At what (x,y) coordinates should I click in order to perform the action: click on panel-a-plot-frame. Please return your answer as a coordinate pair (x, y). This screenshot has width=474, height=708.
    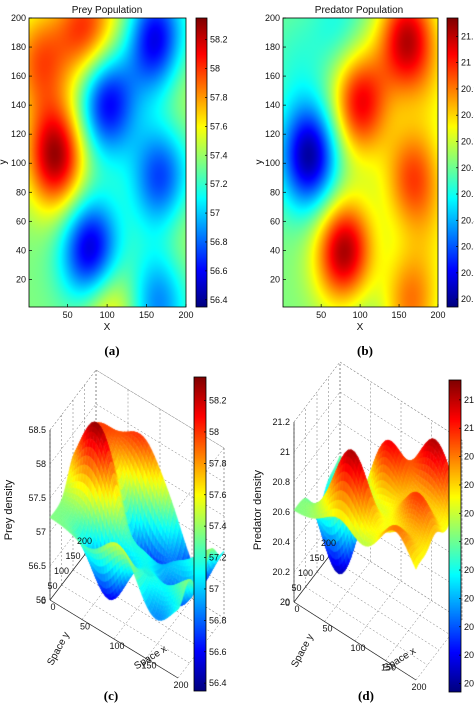
    Looking at the image, I should click on (107, 162).